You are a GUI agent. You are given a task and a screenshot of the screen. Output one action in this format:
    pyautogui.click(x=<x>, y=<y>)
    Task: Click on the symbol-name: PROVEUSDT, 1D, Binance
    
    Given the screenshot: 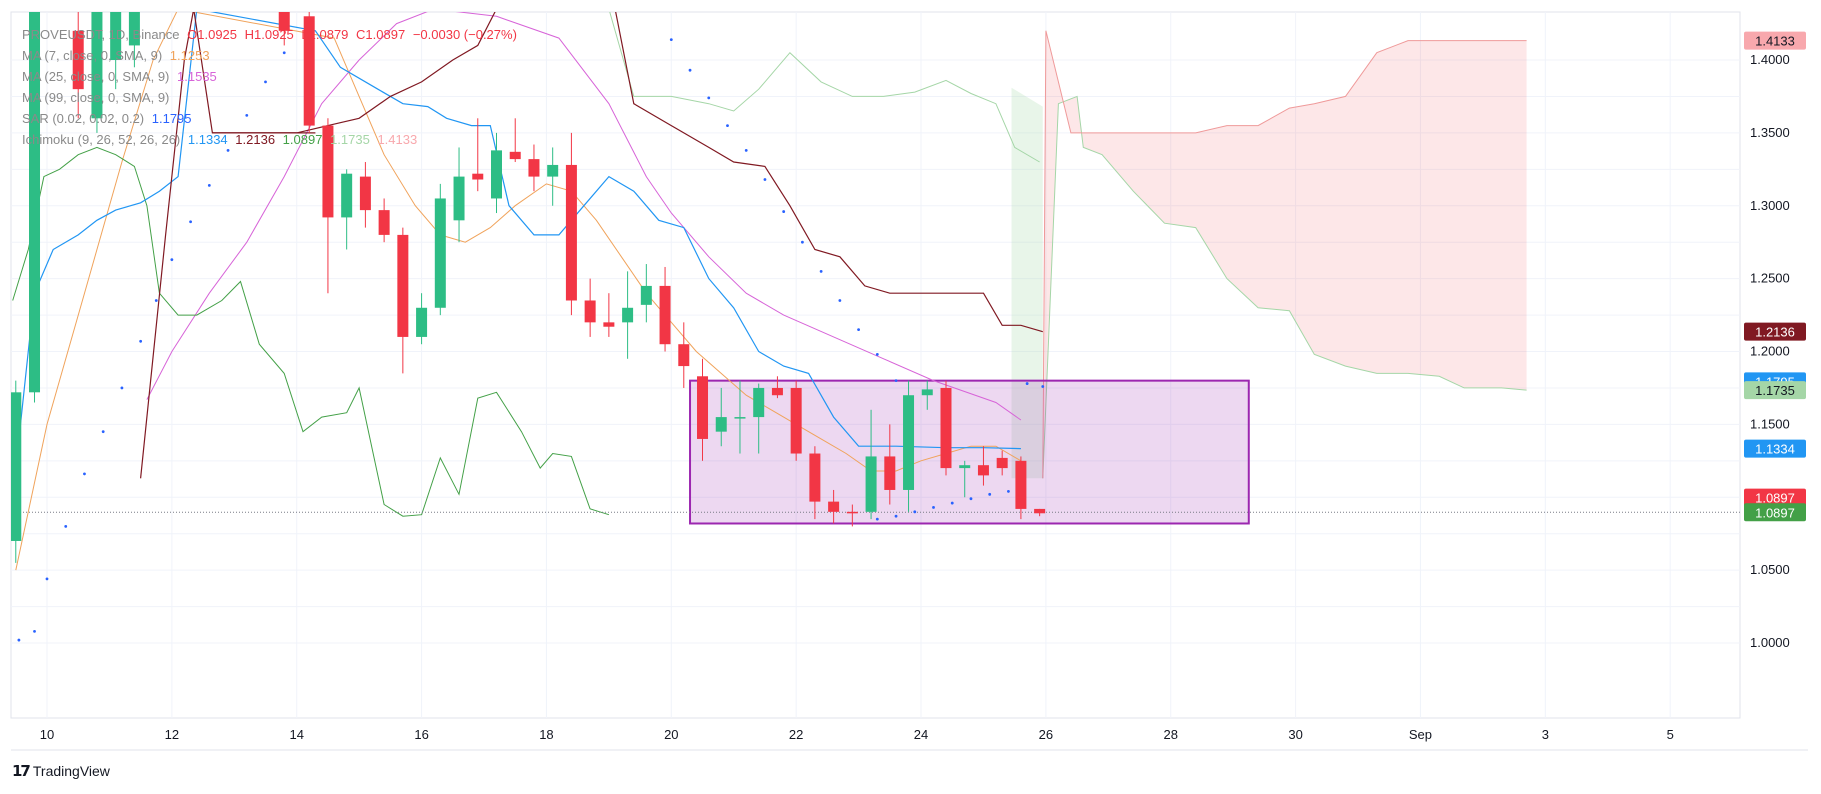 What is the action you would take?
    pyautogui.click(x=101, y=34)
    